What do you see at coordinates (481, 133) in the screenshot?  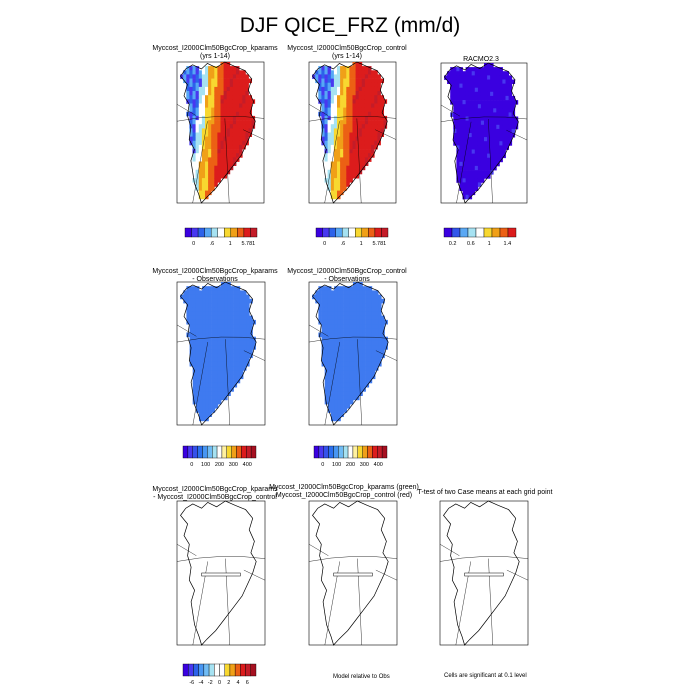 I see `coastline` at bounding box center [481, 133].